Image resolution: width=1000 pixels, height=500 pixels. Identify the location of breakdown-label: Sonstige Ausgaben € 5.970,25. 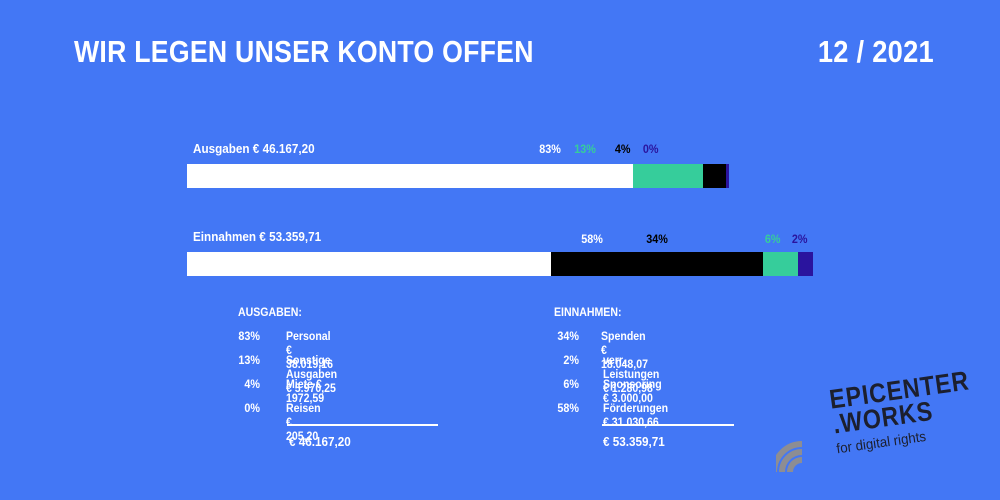
(312, 374).